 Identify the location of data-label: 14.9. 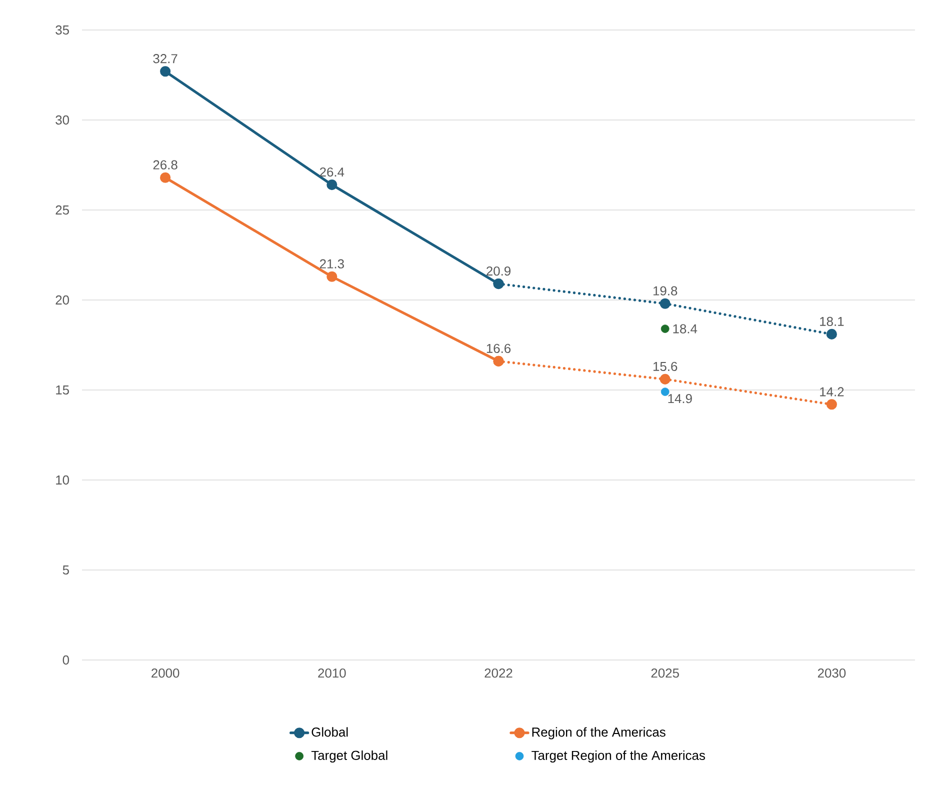
(680, 399).